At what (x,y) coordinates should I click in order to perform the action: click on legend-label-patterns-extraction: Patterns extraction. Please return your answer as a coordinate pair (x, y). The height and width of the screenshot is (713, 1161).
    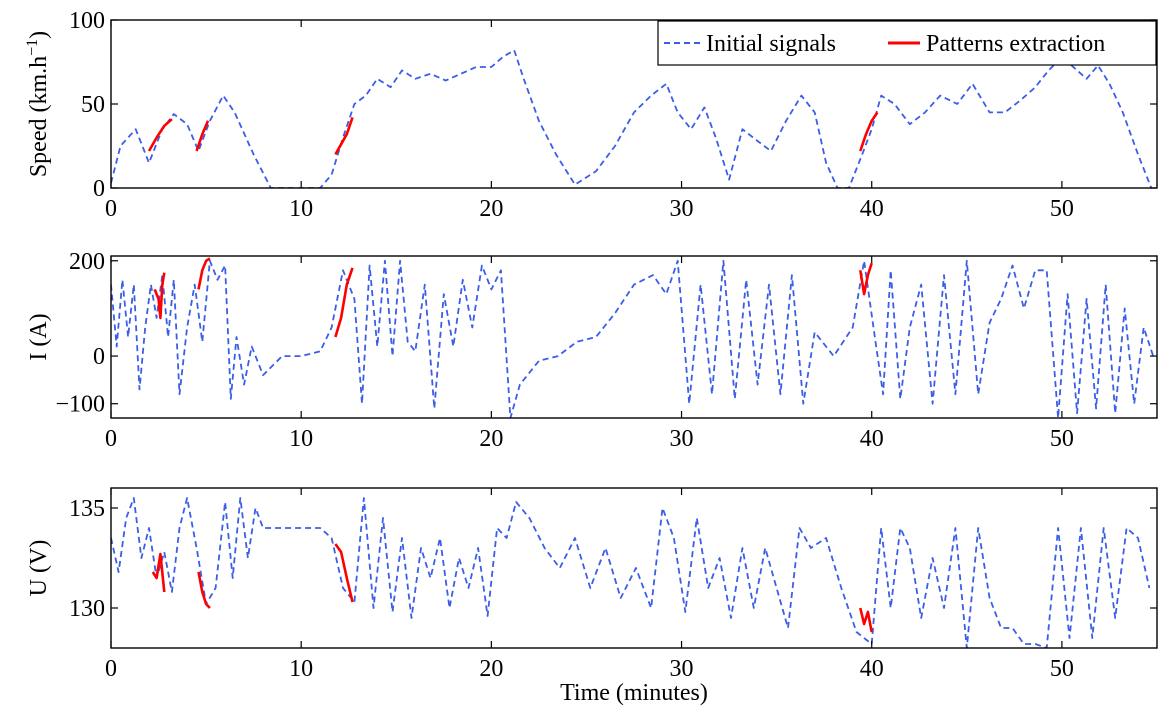
    Looking at the image, I should click on (1015, 44).